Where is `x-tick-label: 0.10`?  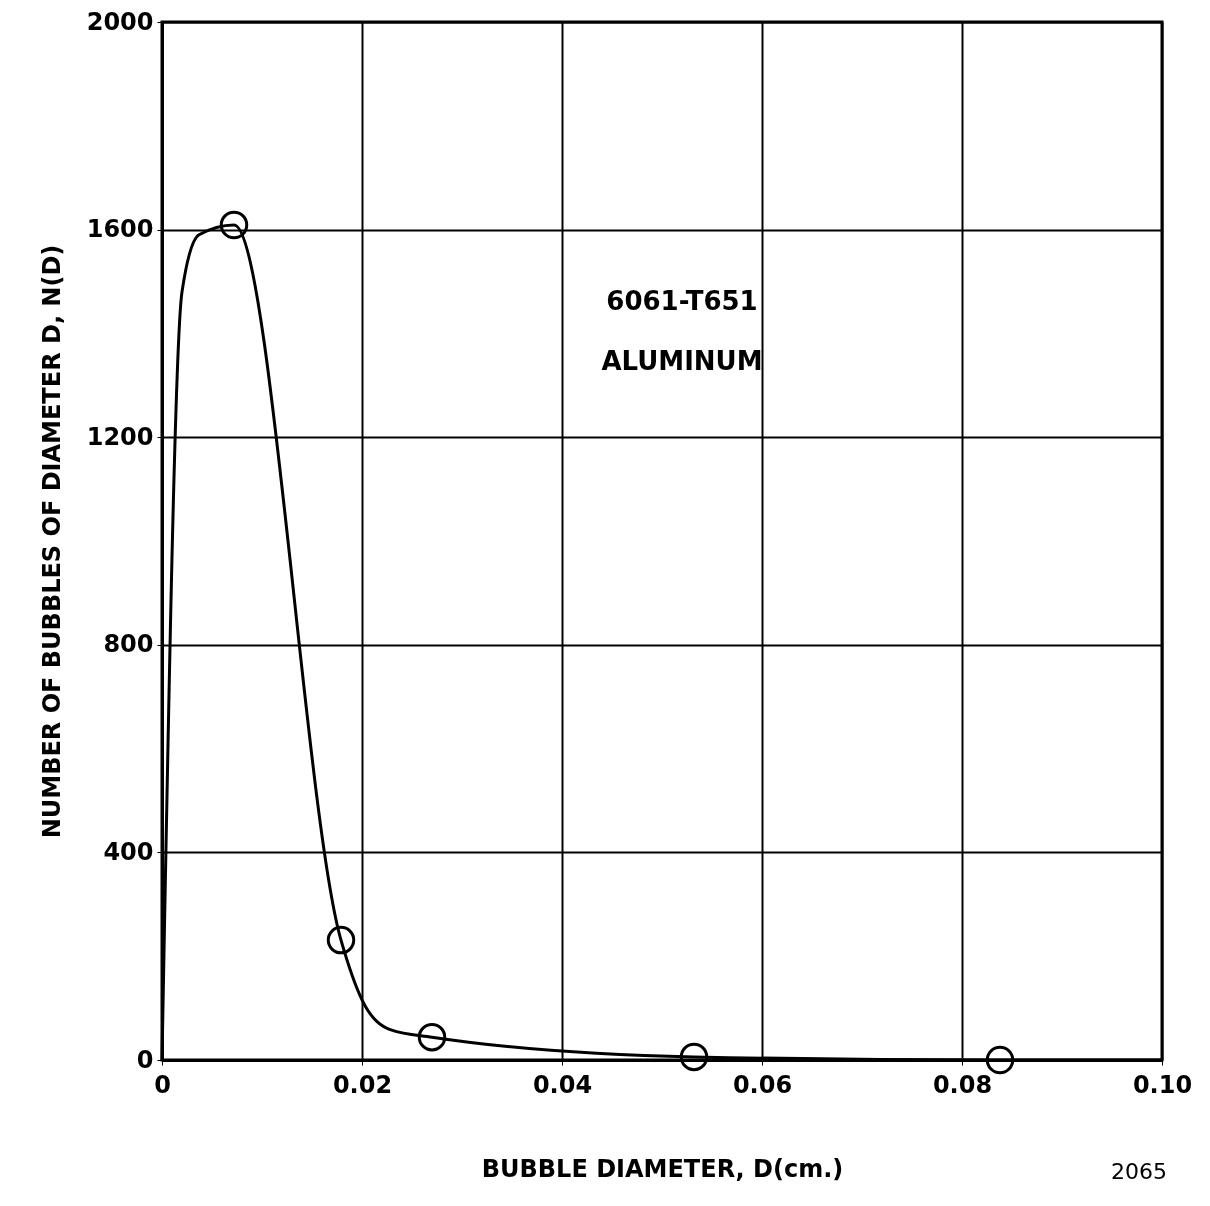 x-tick-label: 0.10 is located at coordinates (1162, 1084).